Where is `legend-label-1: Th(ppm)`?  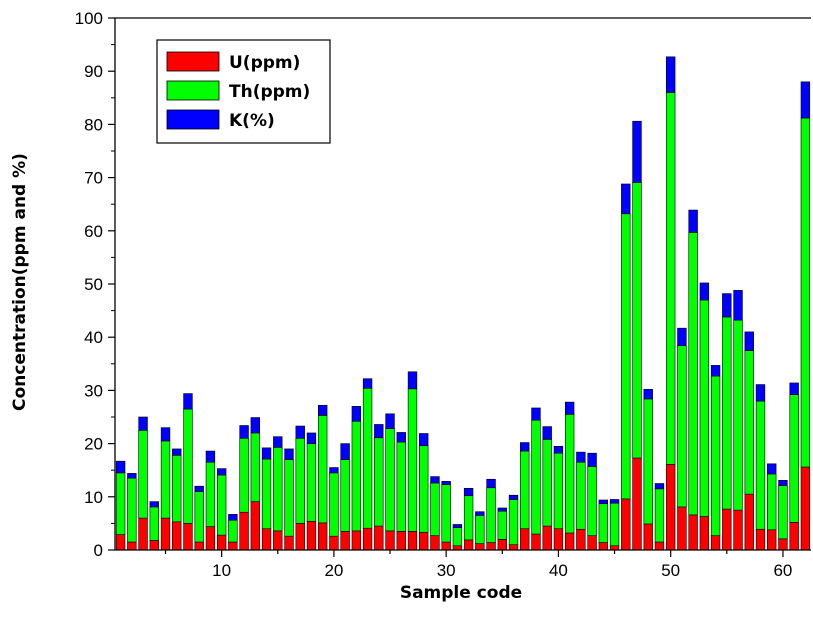
legend-label-1: Th(ppm) is located at coordinates (269, 92).